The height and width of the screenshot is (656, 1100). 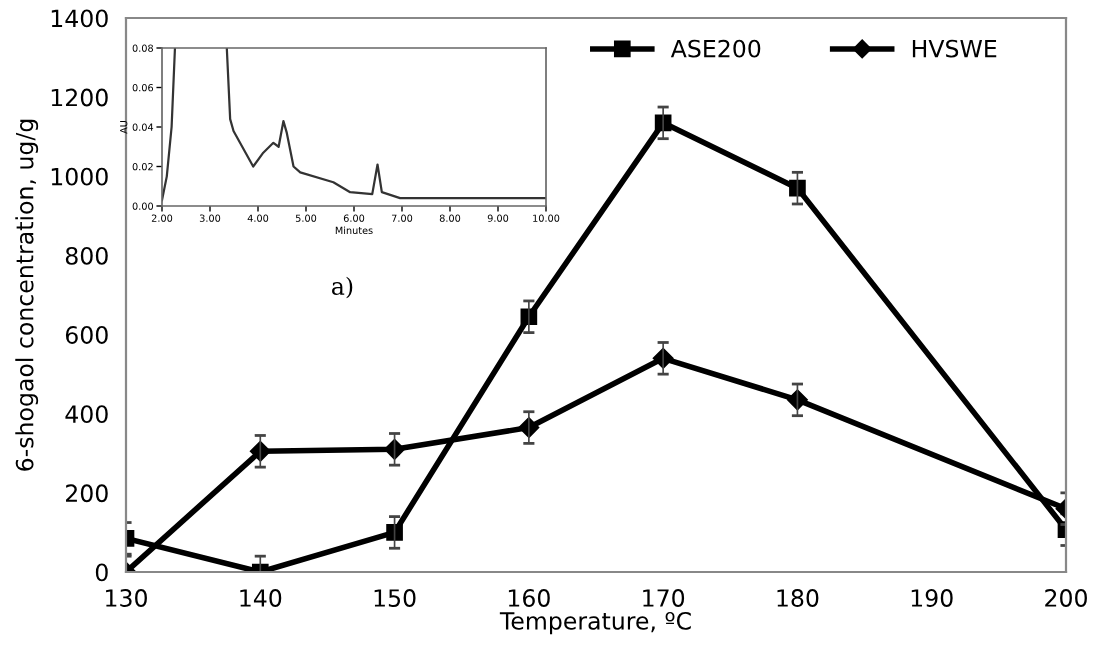 I want to click on x-tick-label: 190, so click(x=932, y=598).